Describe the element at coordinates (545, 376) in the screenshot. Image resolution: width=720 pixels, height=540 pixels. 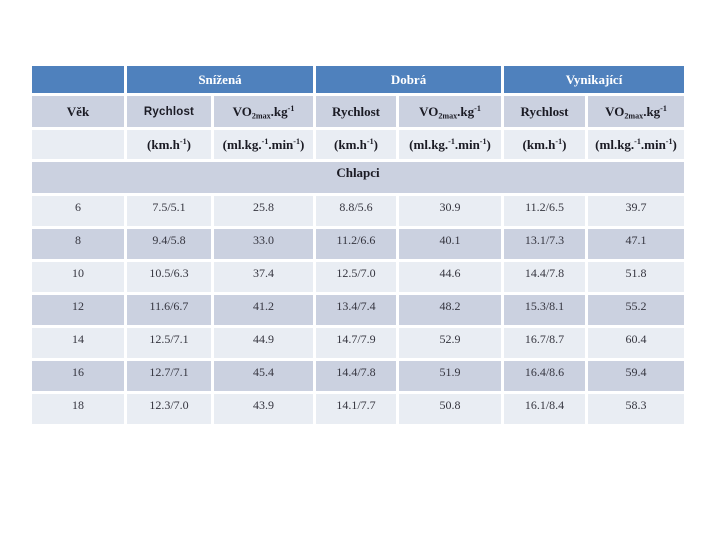
I see `value-cell: 16.4/8.6` at that location.